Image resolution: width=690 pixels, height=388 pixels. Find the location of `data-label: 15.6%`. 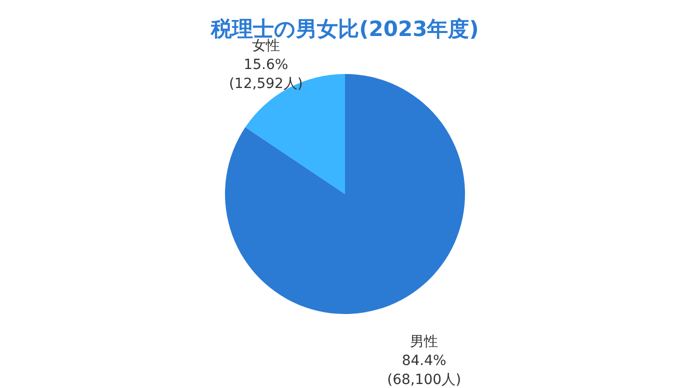

data-label: 15.6% is located at coordinates (266, 64).